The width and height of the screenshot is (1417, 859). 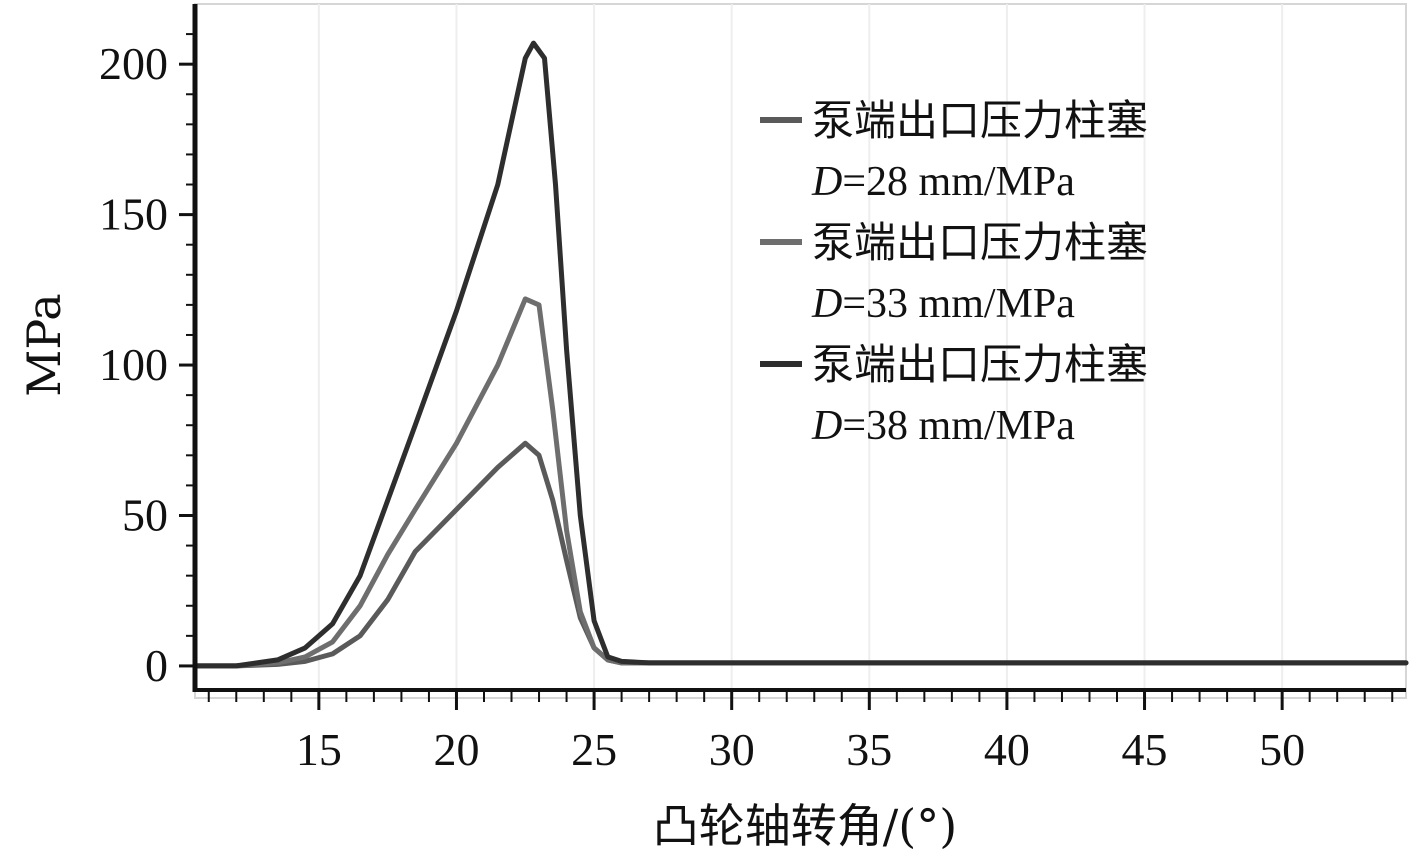 What do you see at coordinates (133, 63) in the screenshot?
I see `y-tick-label: 200` at bounding box center [133, 63].